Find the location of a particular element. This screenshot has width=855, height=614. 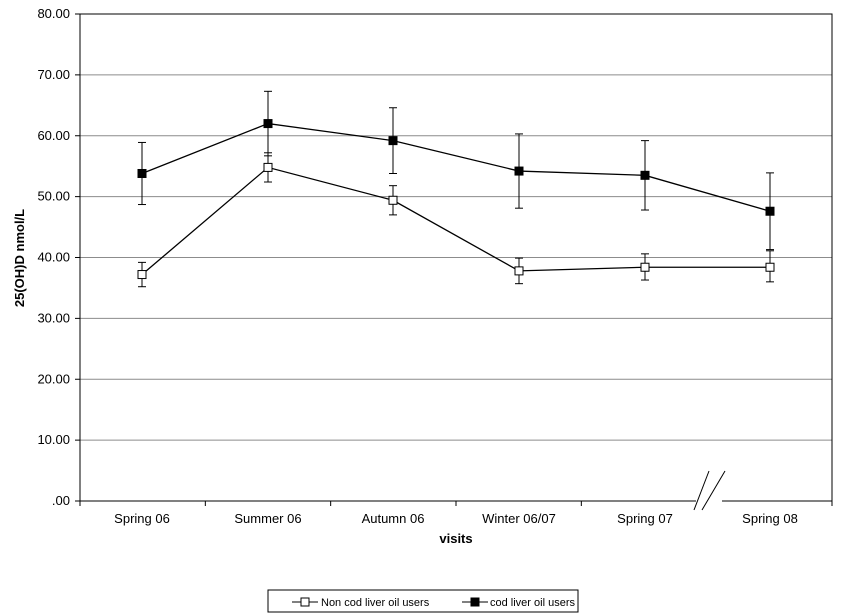

y-tick-label: 20.00 is located at coordinates (53, 378).